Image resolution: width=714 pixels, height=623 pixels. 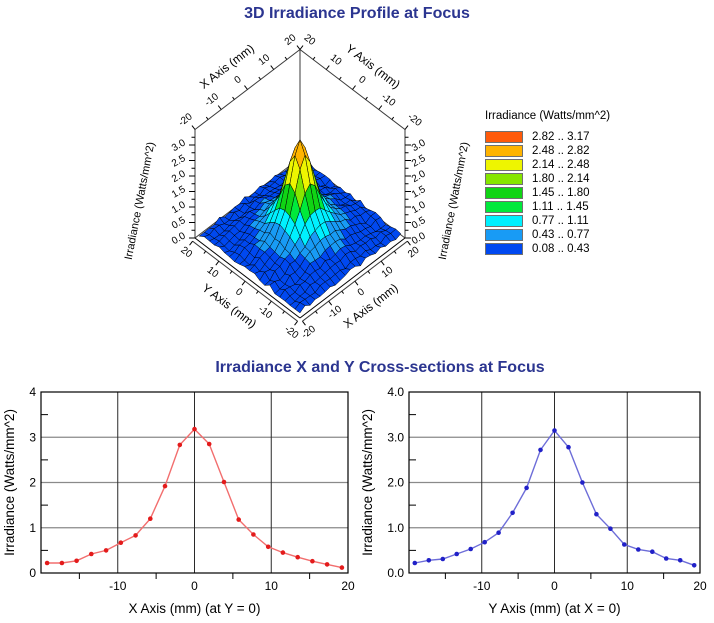 I want to click on y-tick-label: 1, so click(x=32, y=528).